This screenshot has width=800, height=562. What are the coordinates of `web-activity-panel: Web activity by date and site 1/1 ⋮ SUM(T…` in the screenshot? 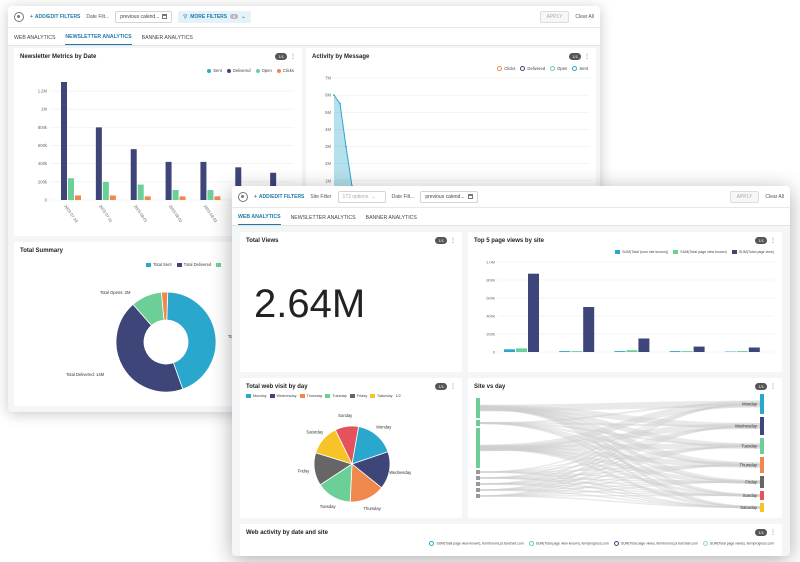 It's located at (511, 540).